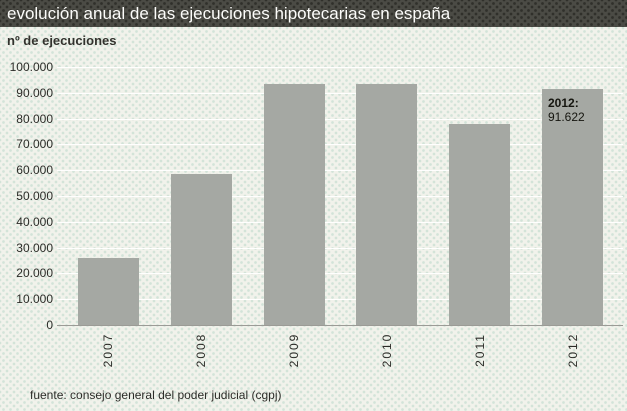  I want to click on bar-2007, so click(108, 291).